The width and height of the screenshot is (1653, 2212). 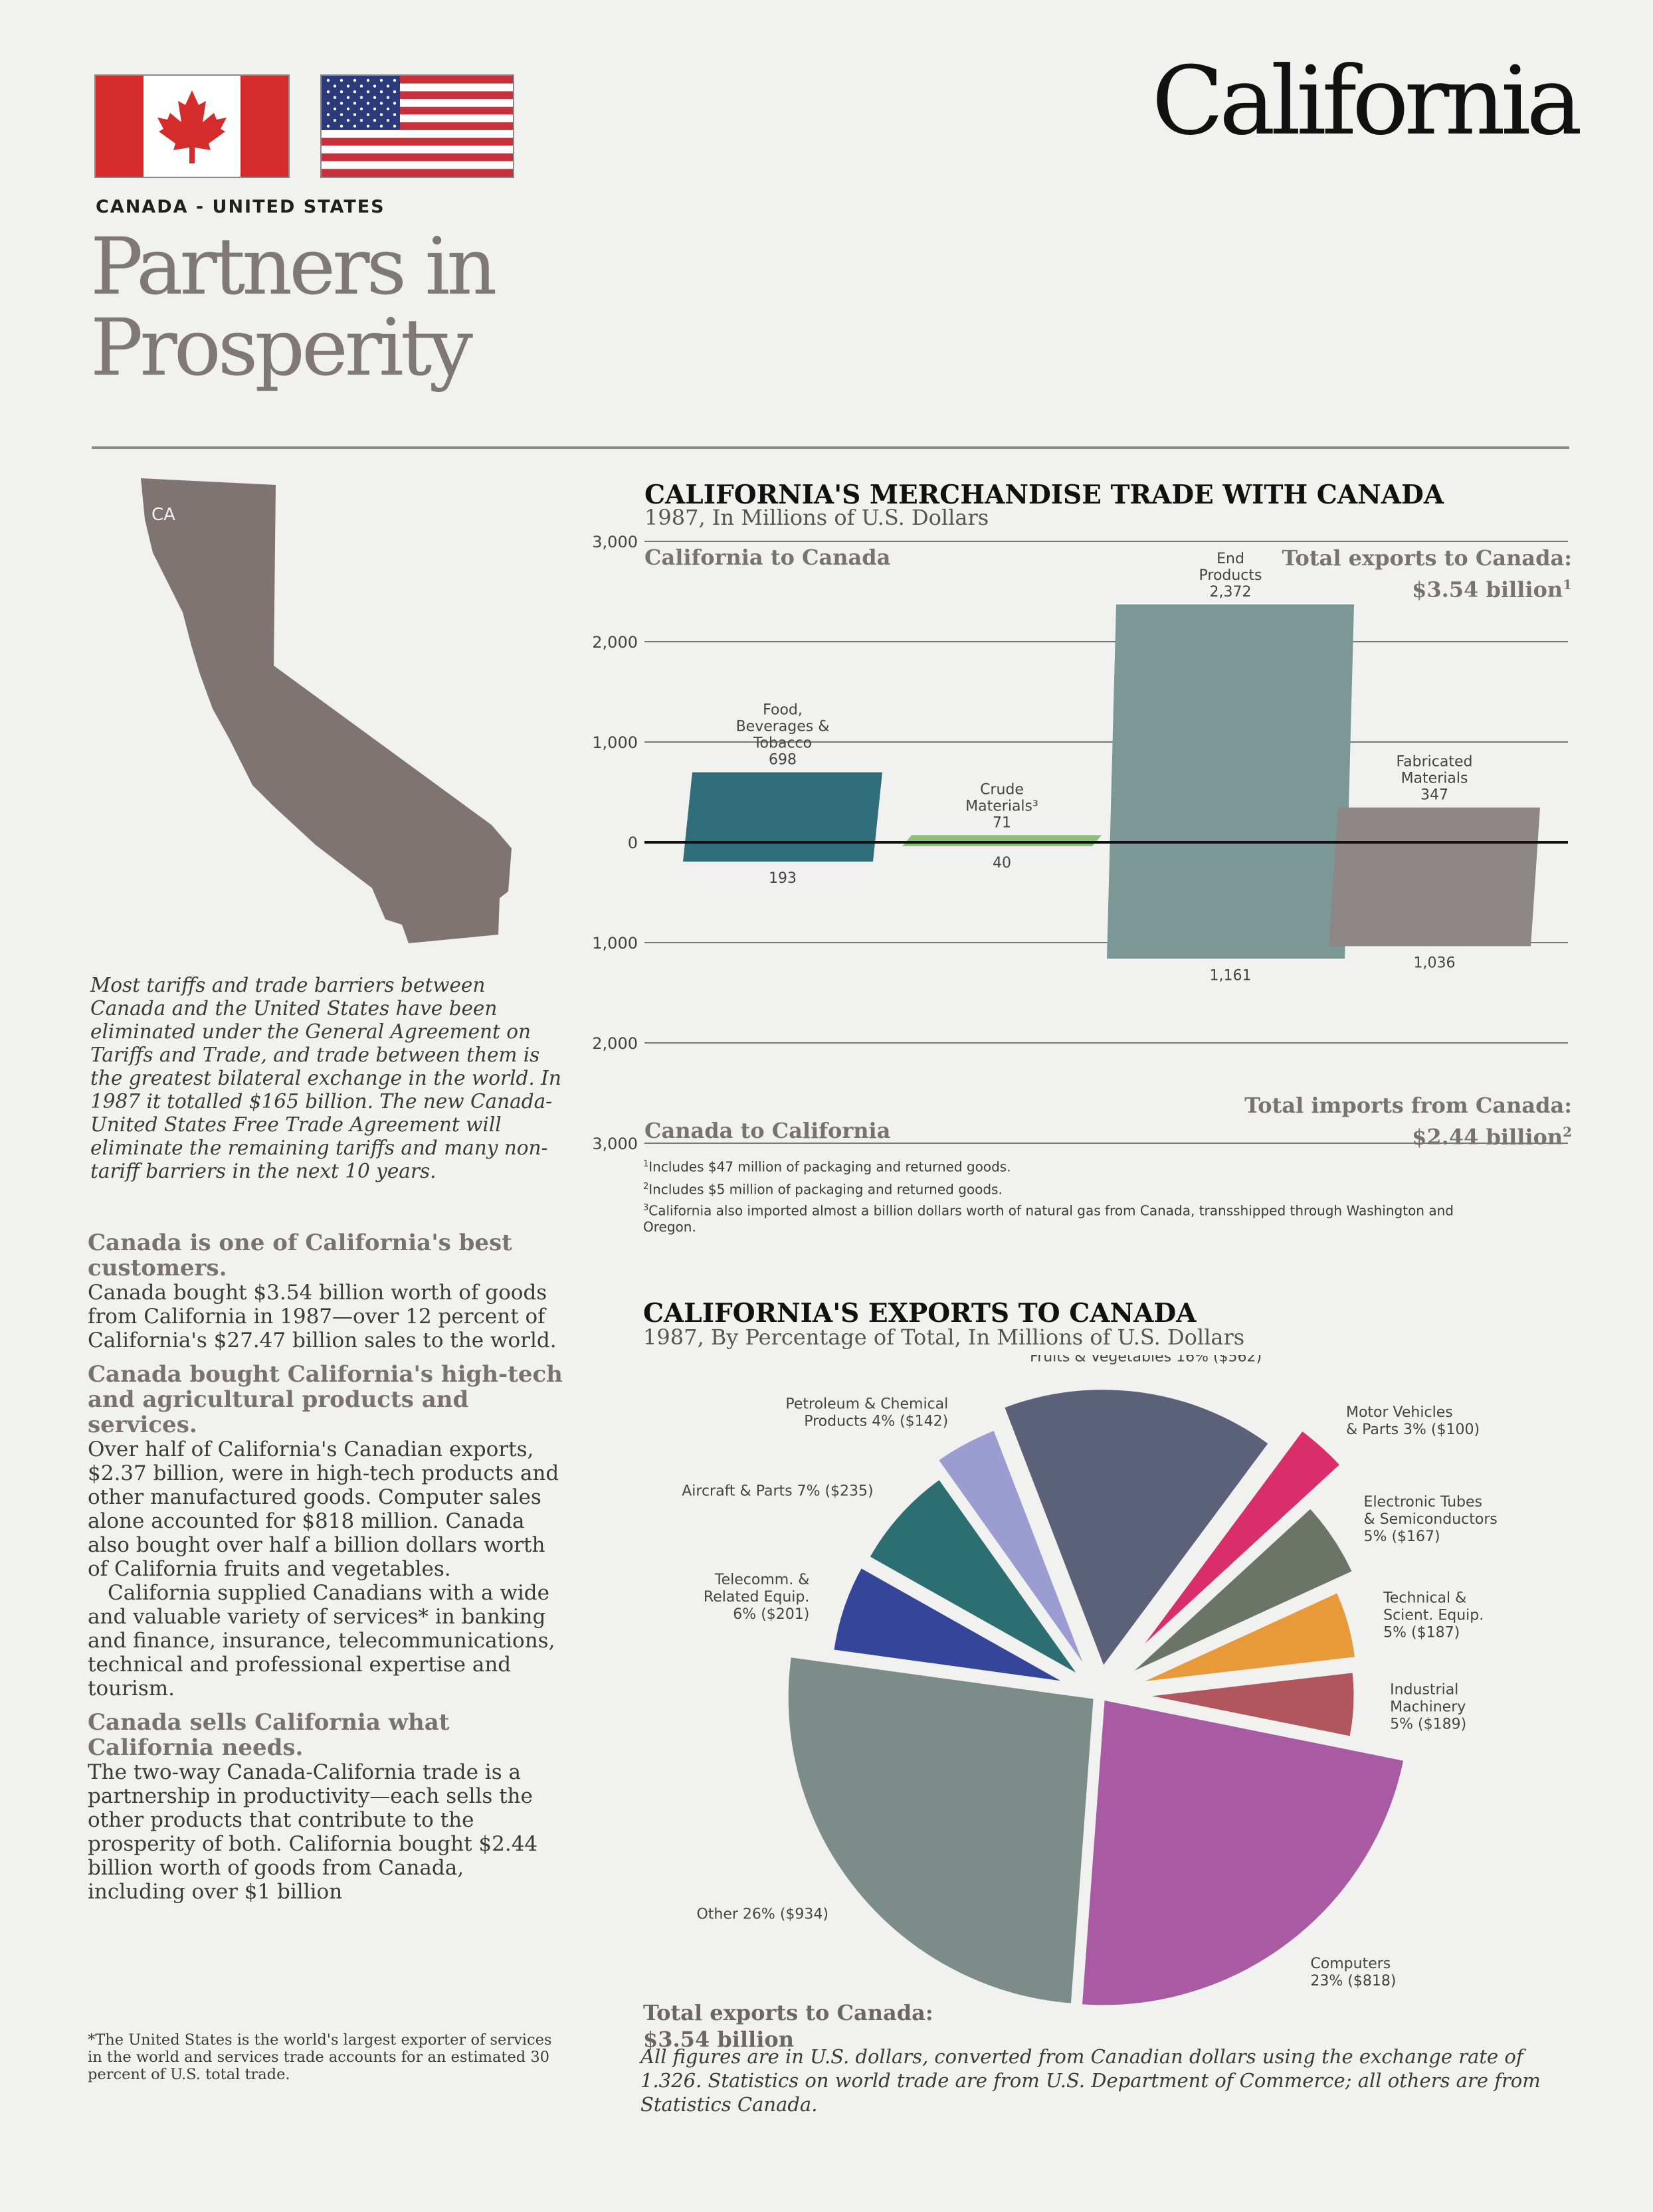 What do you see at coordinates (876, 1421) in the screenshot?
I see `slice-label: Products 4% ($142)` at bounding box center [876, 1421].